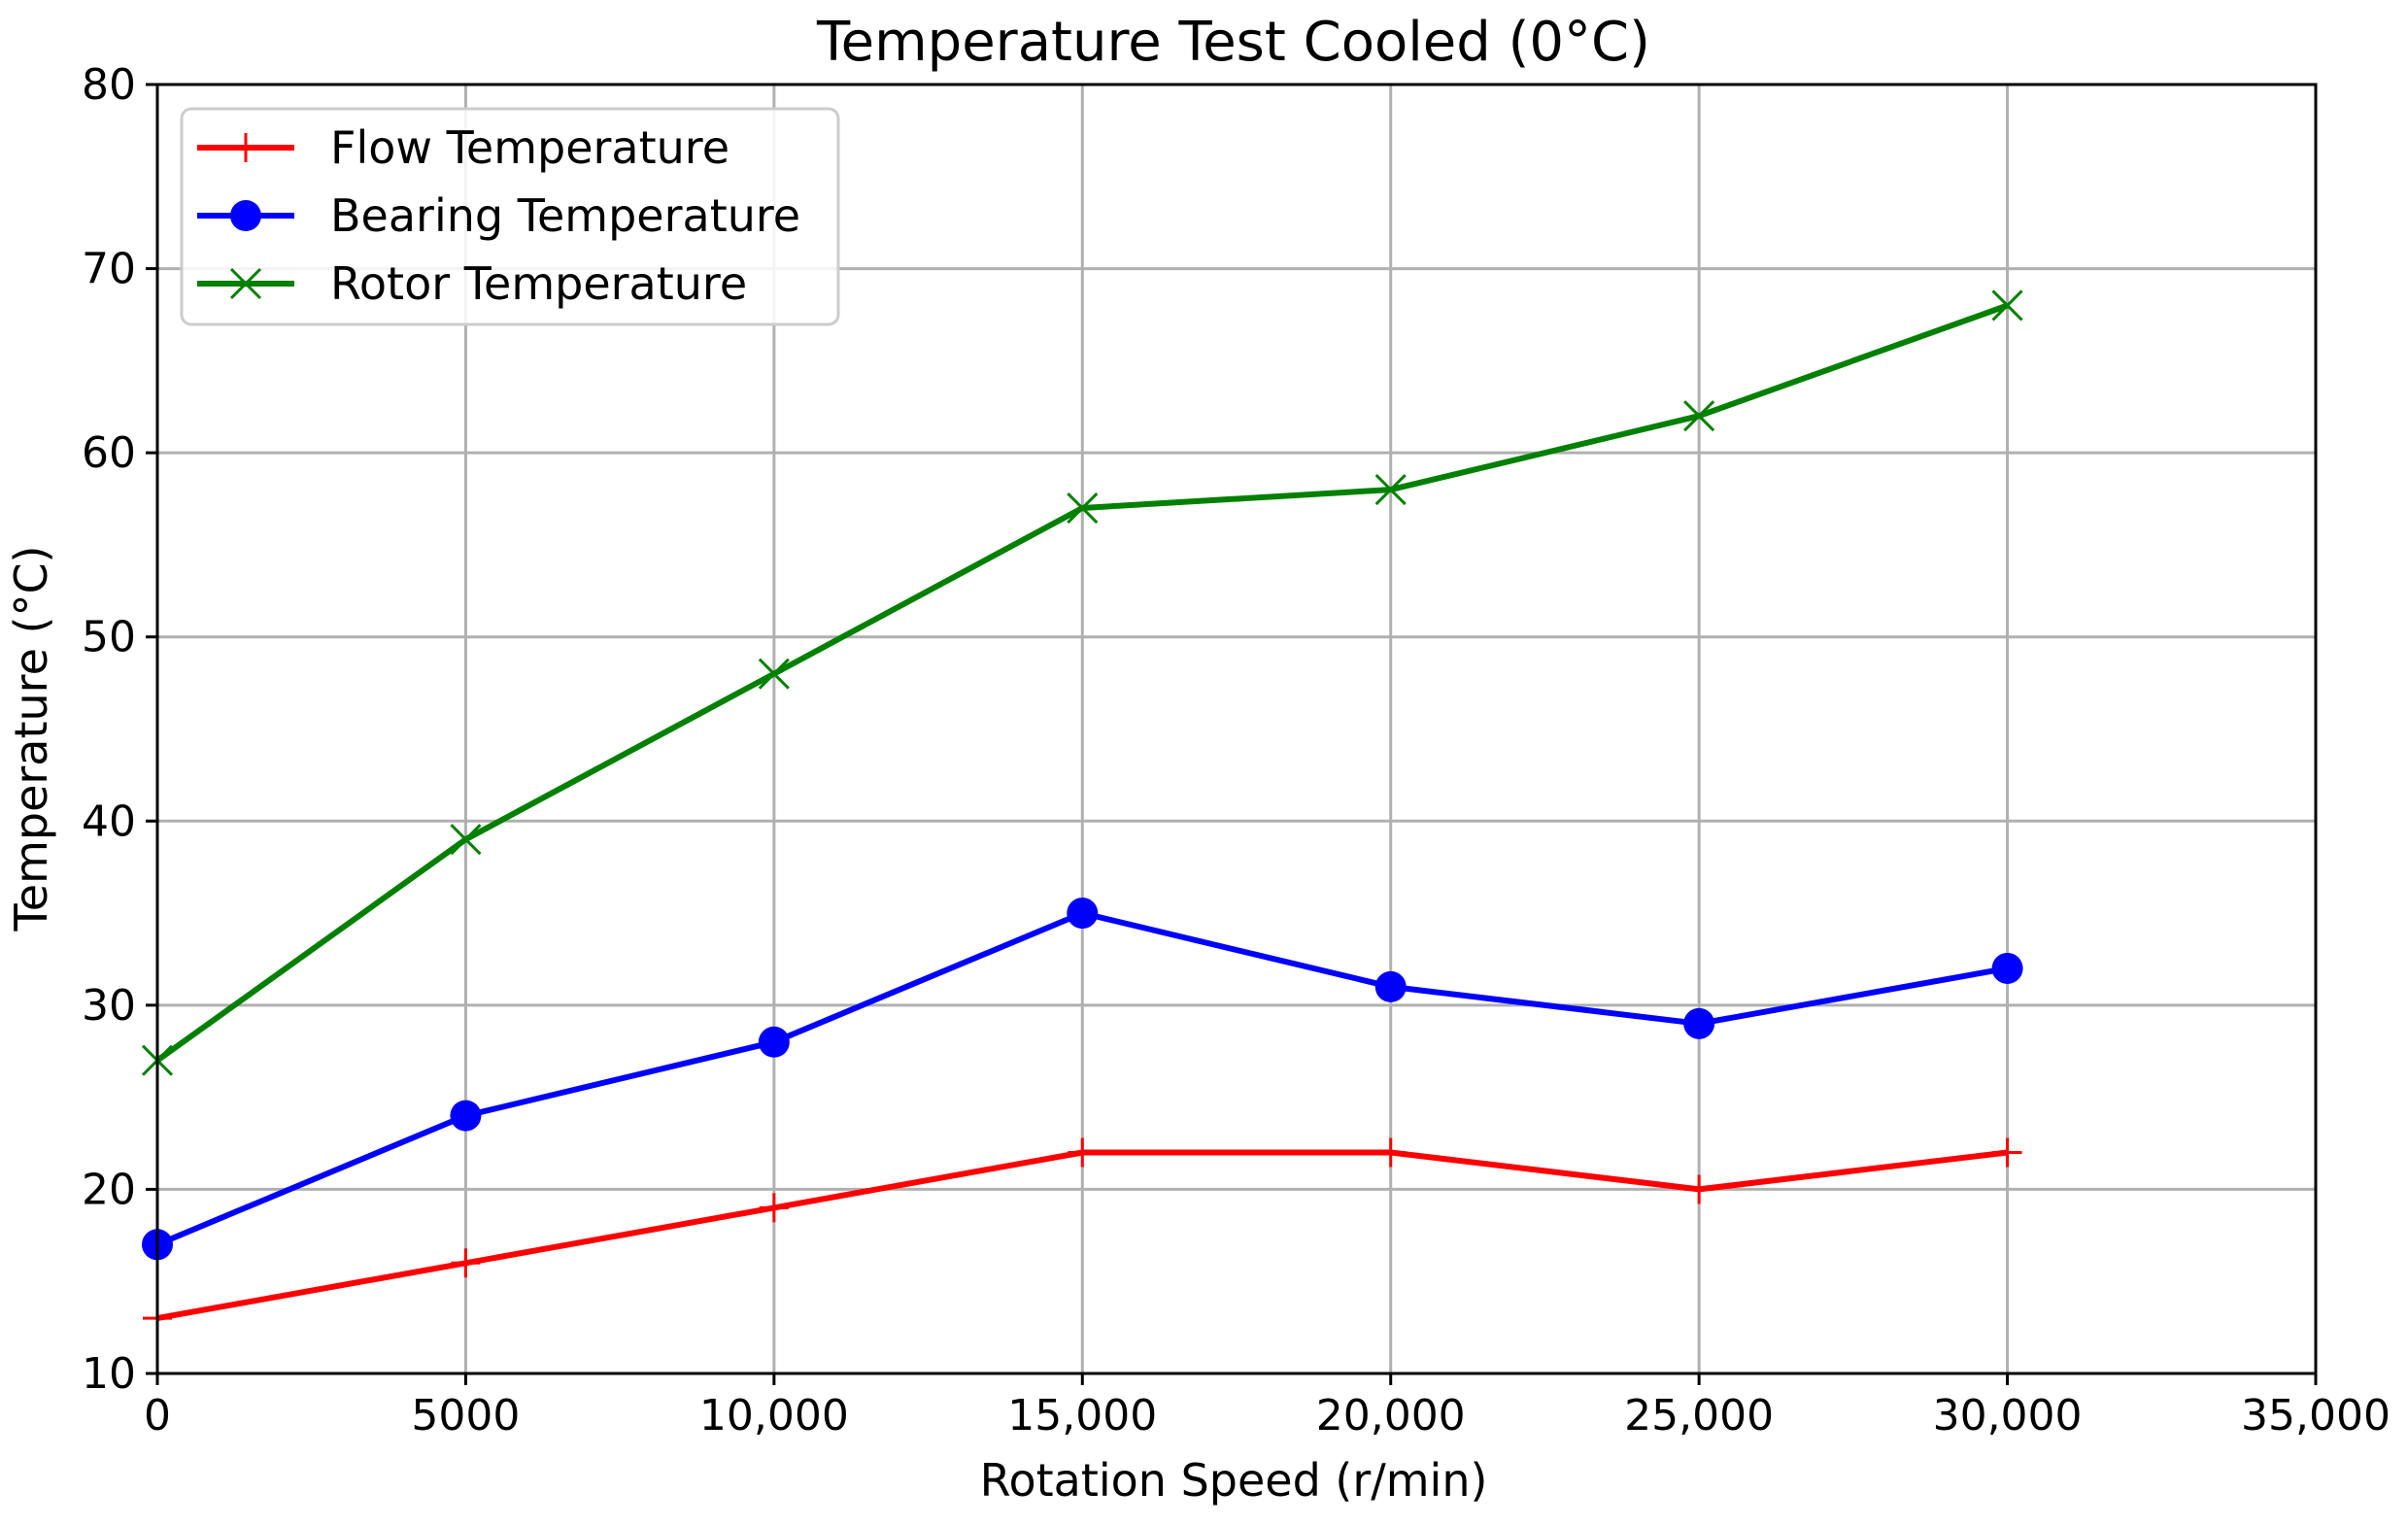 The height and width of the screenshot is (1525, 2408). What do you see at coordinates (109, 1190) in the screenshot?
I see `y-tick-label: 20` at bounding box center [109, 1190].